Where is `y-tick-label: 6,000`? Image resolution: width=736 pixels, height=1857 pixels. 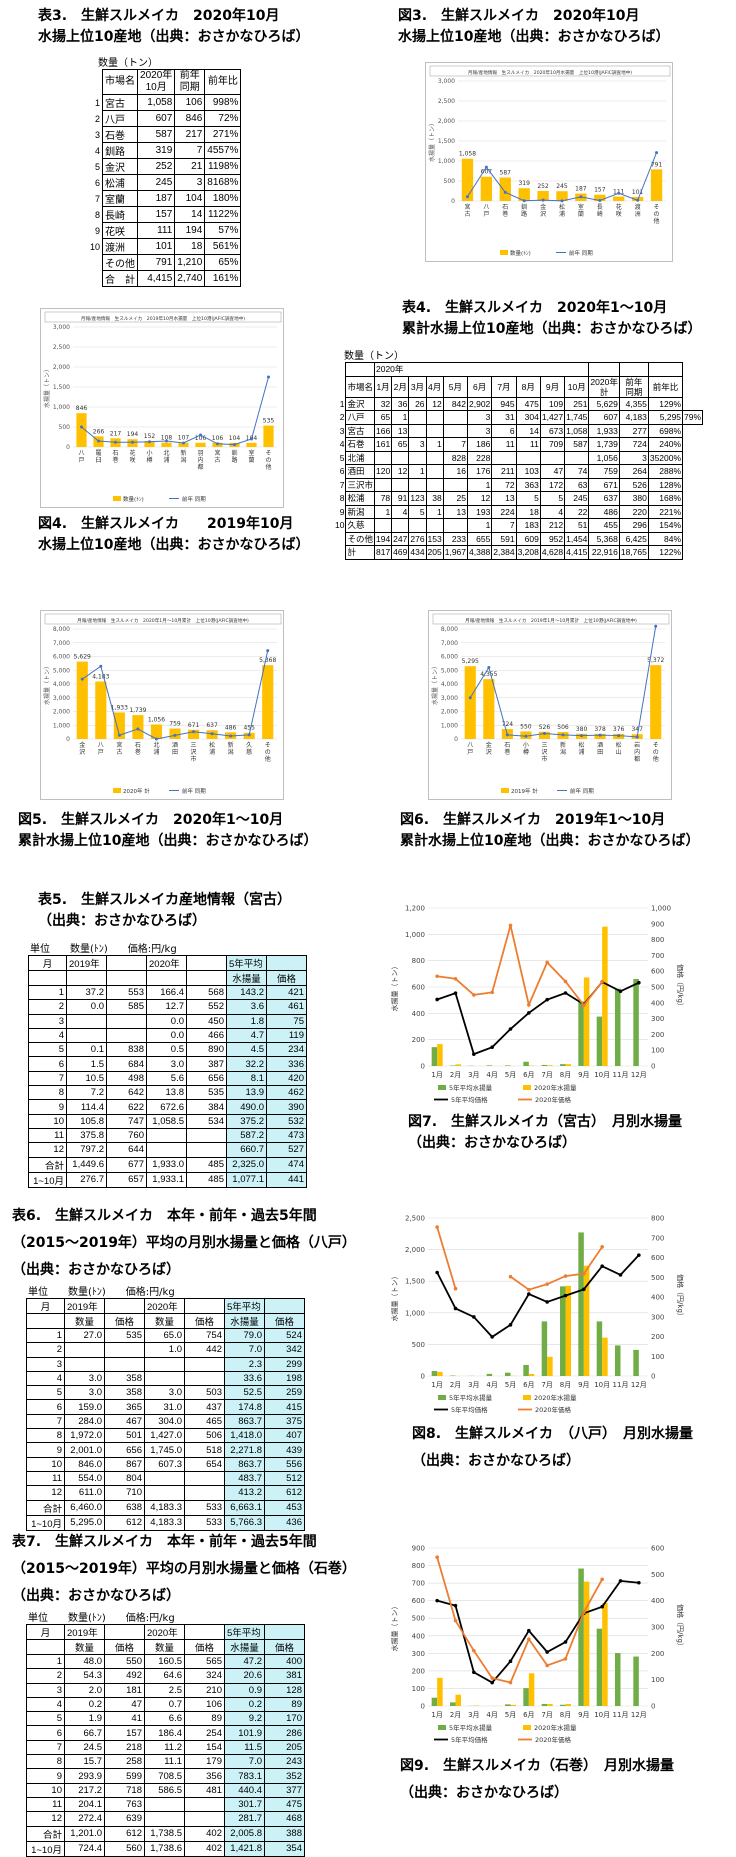
y-tick-label: 6,000 is located at coordinates (61, 657).